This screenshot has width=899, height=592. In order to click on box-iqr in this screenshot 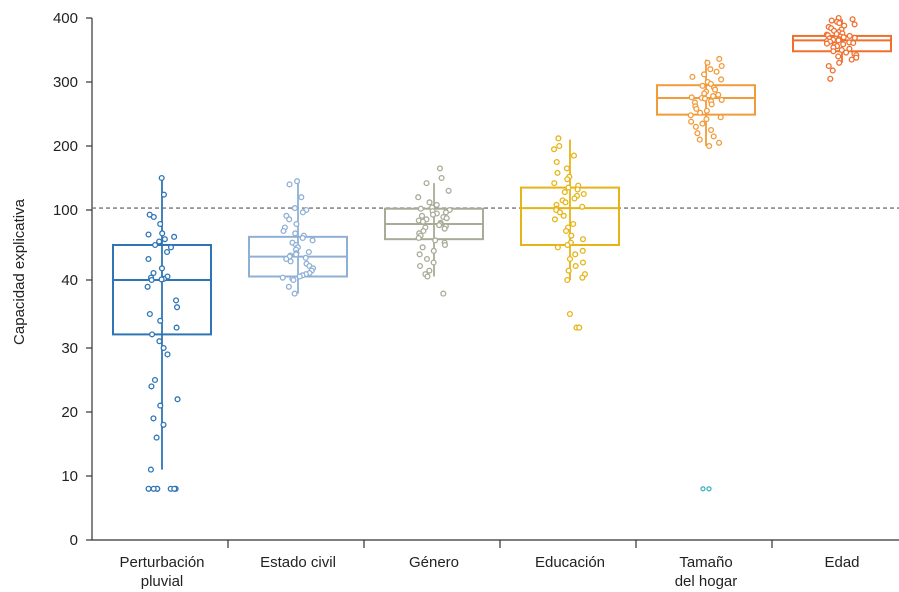, I will do `click(706, 100)`.